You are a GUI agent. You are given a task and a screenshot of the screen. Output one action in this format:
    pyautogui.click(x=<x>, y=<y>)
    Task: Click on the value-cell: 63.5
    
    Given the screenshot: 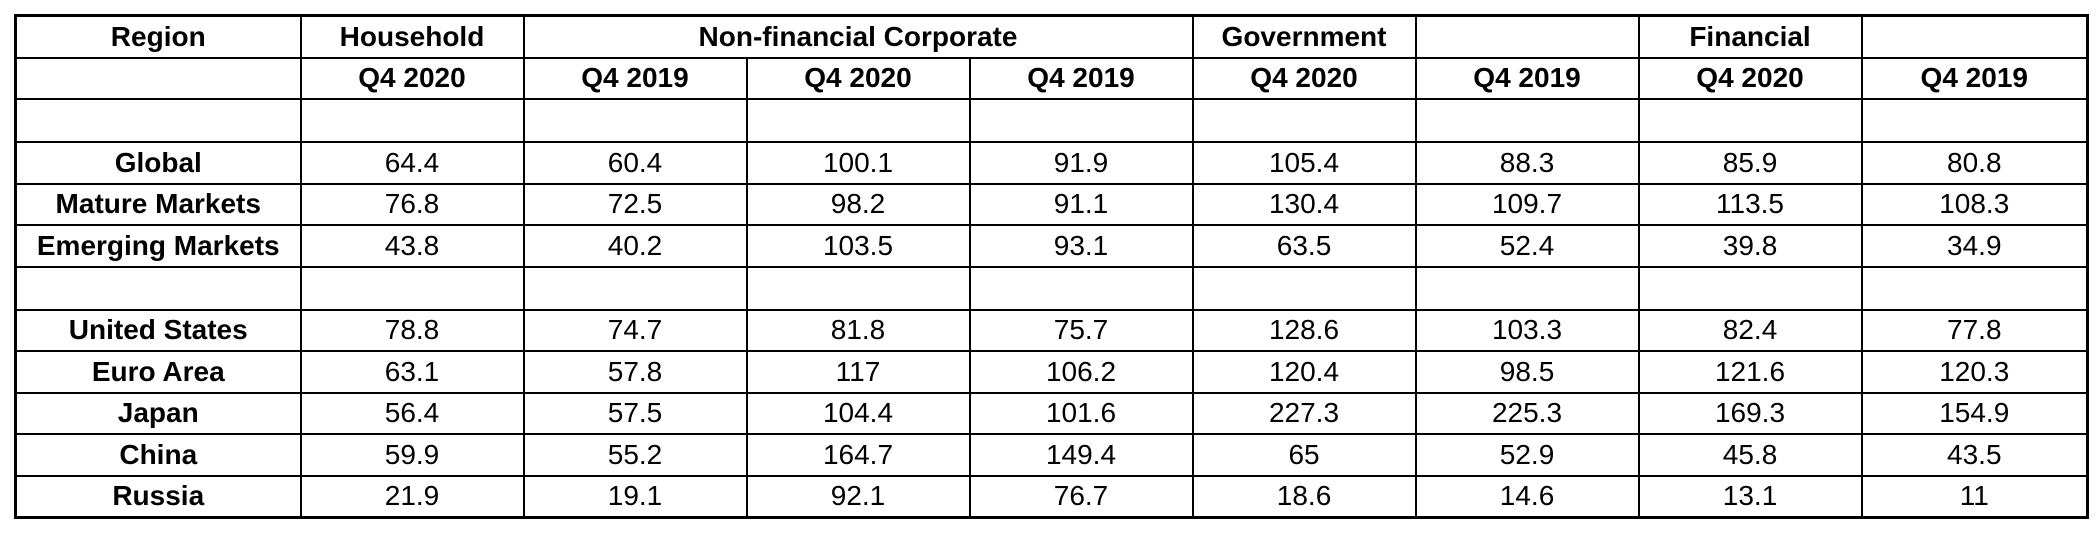 What is the action you would take?
    pyautogui.click(x=1304, y=246)
    